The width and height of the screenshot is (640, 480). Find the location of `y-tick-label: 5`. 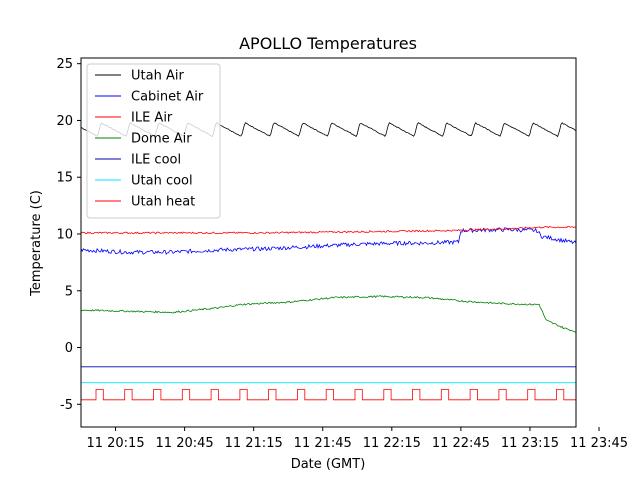

y-tick-label: 5 is located at coordinates (69, 291).